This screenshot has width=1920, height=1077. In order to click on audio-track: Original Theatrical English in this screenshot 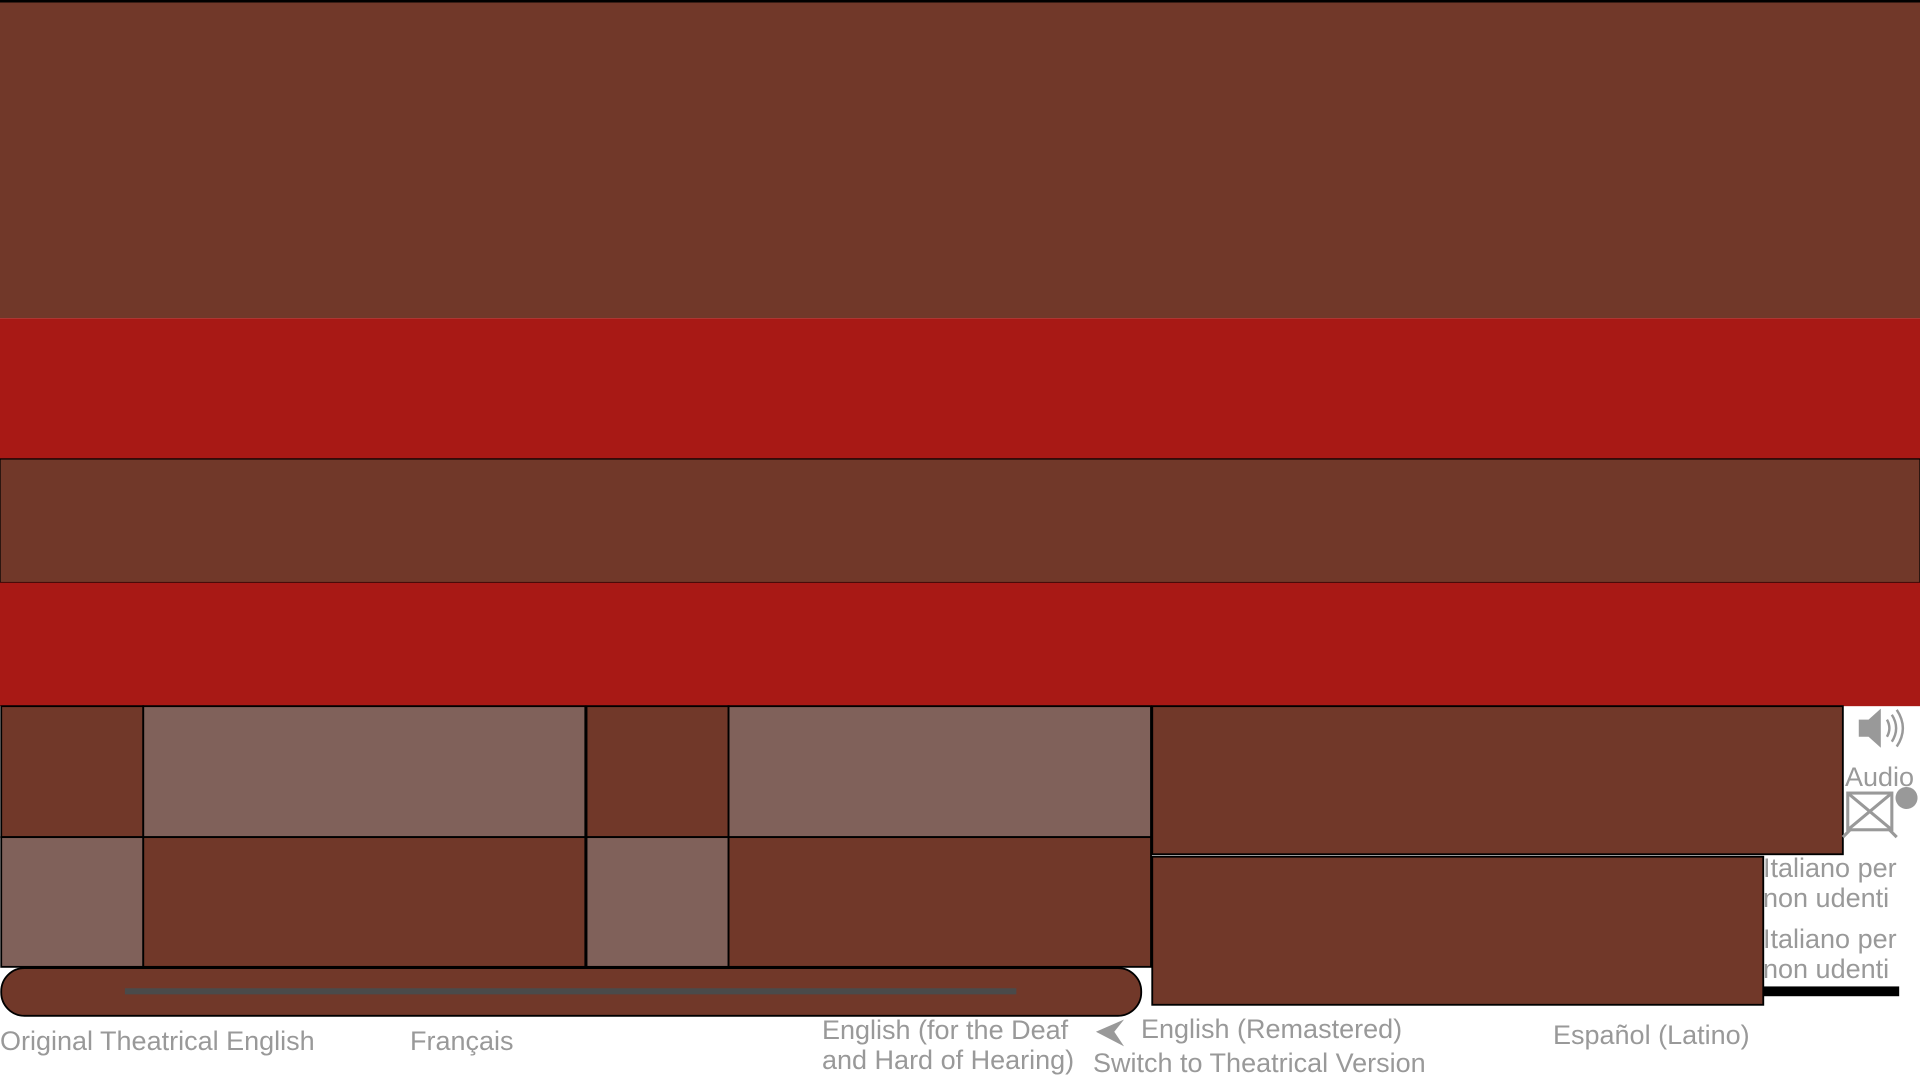, I will do `click(157, 1041)`.